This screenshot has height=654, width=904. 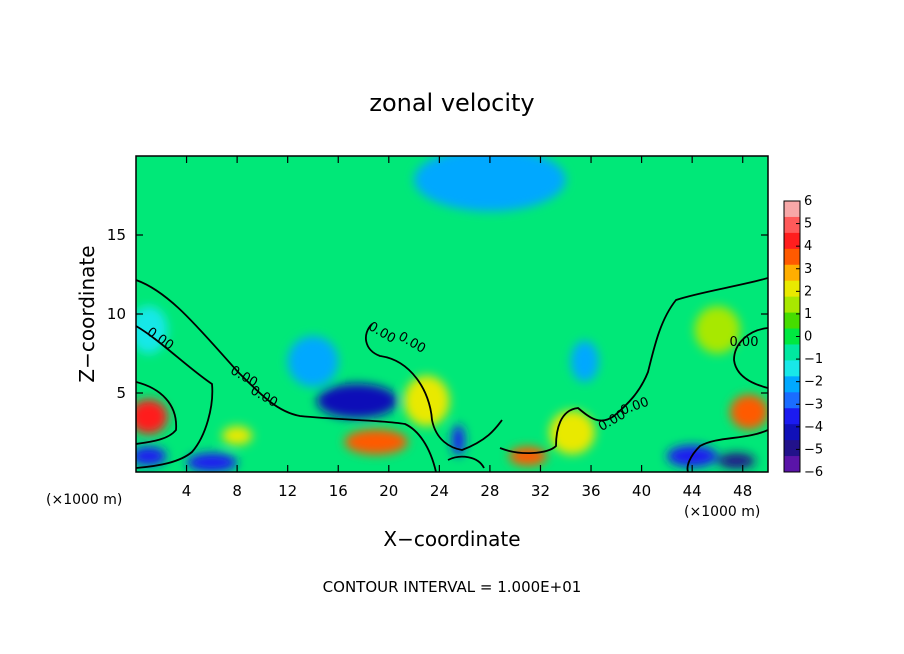 I want to click on x-tick-label: 12, so click(x=287, y=491).